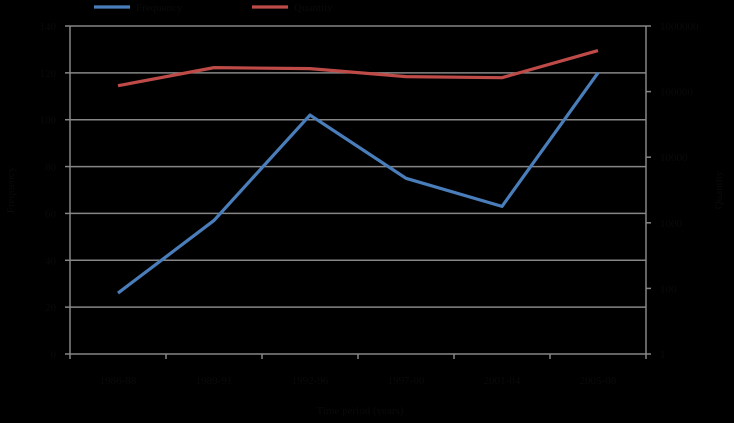  What do you see at coordinates (310, 381) in the screenshot?
I see `x-tick-label: 1992-96` at bounding box center [310, 381].